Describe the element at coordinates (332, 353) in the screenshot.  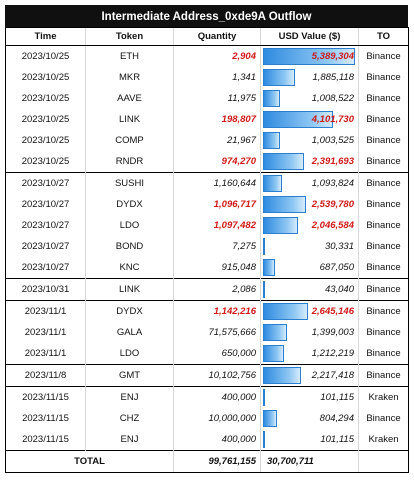
I see `usd-value-text: 1,212,219` at that location.